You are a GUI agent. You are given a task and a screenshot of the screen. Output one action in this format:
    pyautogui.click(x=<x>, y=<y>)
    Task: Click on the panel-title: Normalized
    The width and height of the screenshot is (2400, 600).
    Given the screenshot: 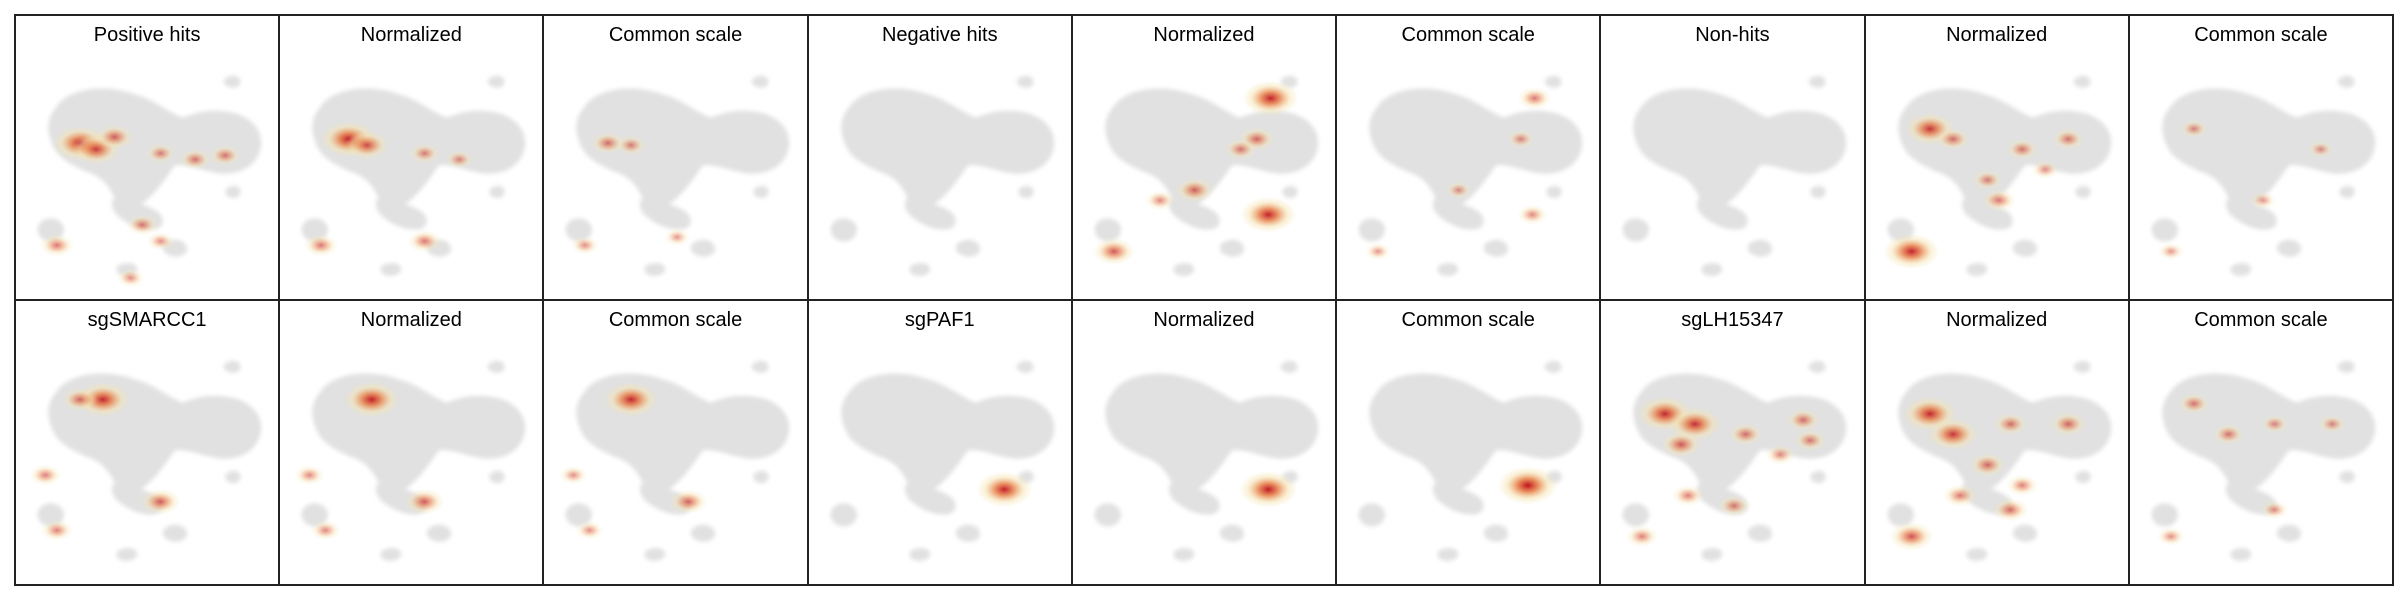 What is the action you would take?
    pyautogui.click(x=1204, y=35)
    